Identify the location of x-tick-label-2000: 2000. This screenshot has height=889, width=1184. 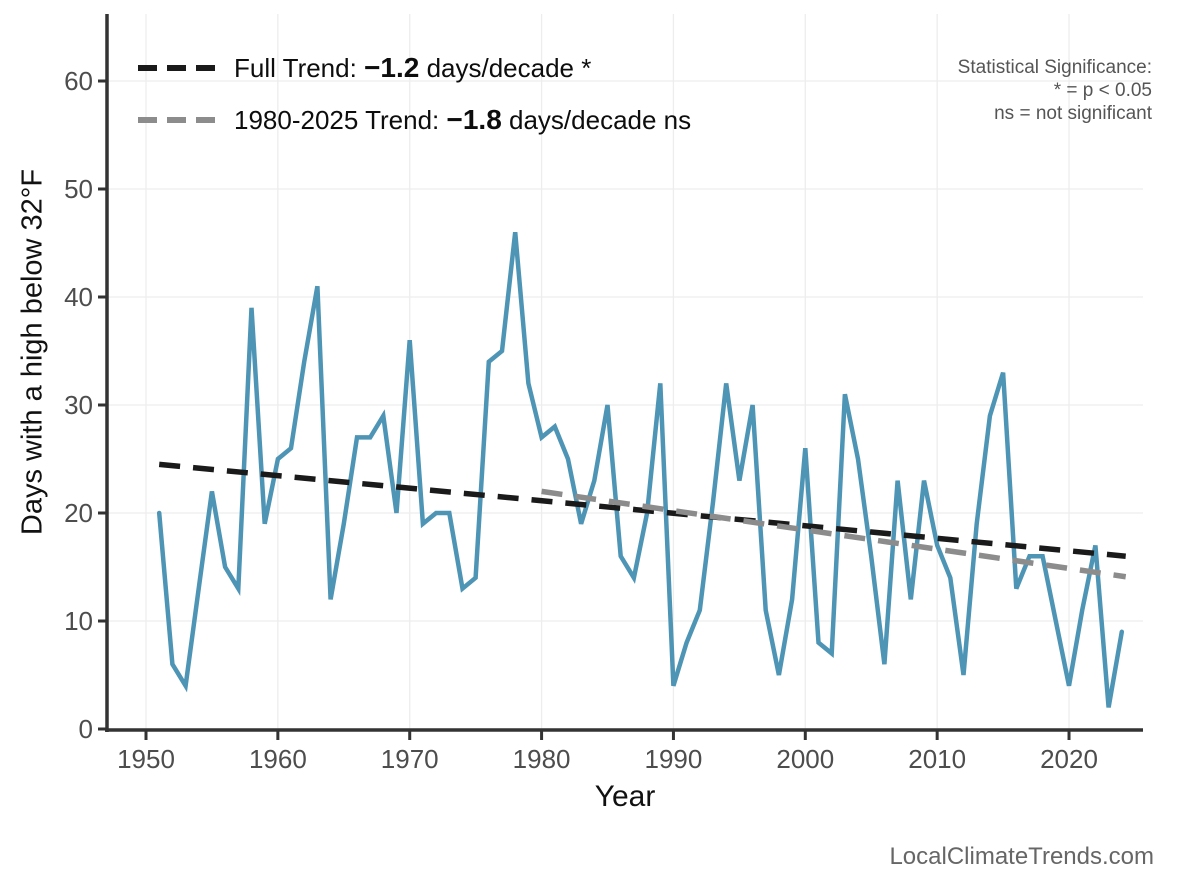
(805, 759).